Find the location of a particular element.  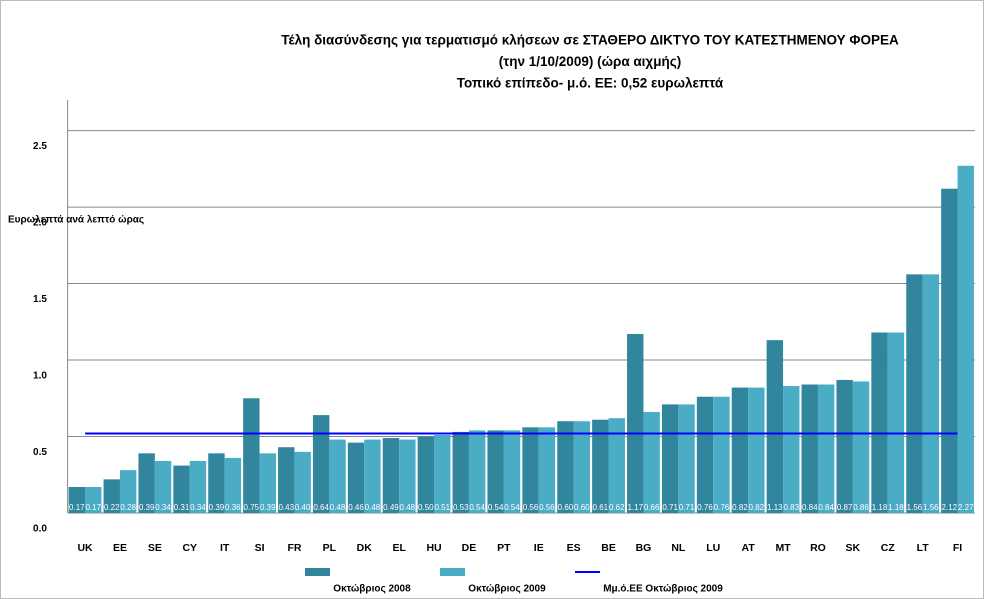

x-tick-label: IT is located at coordinates (225, 548).